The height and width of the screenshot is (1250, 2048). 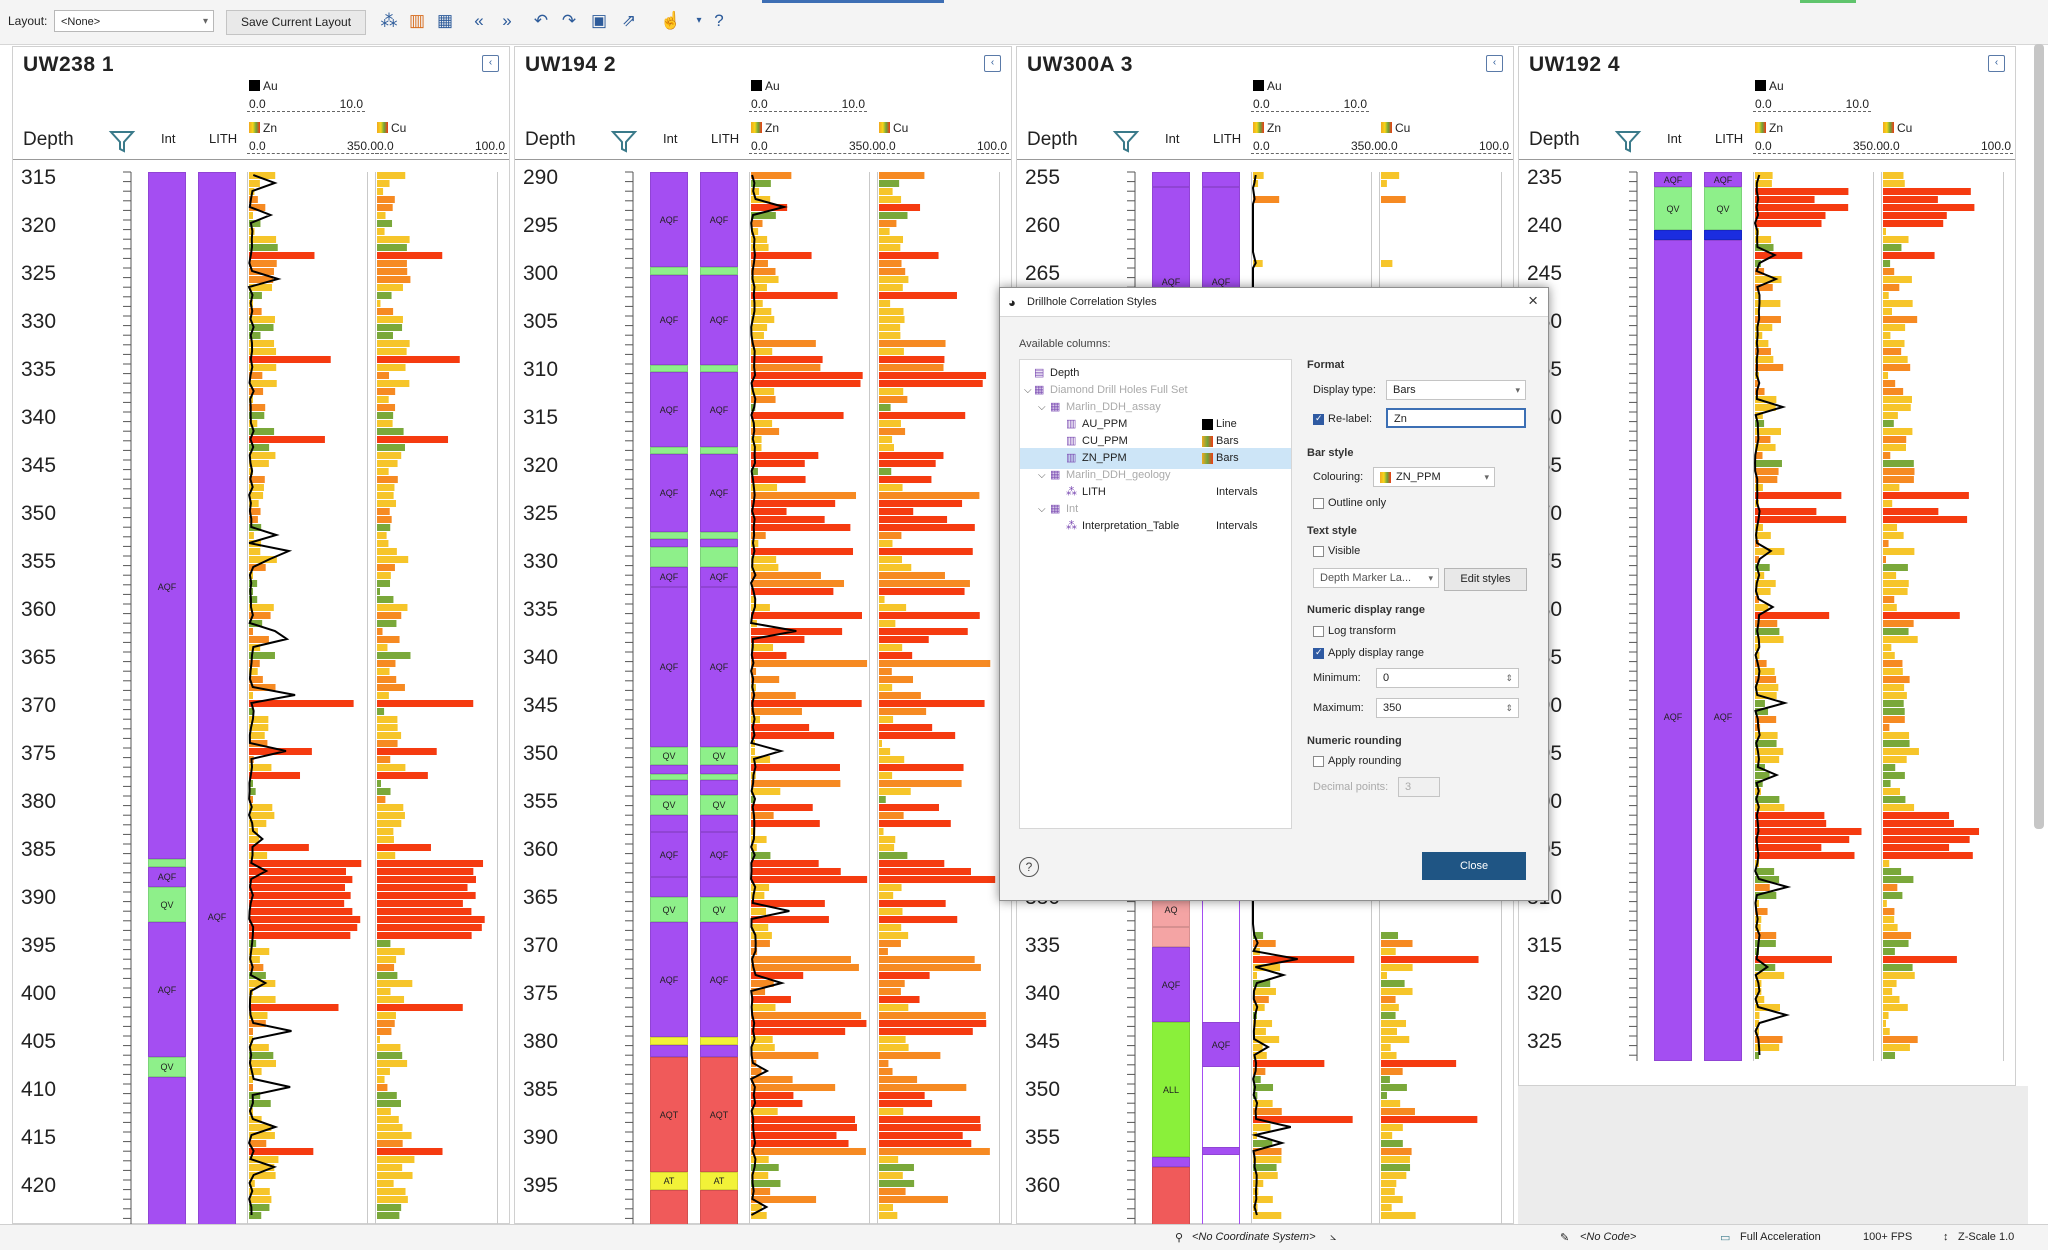 I want to click on outline-only-checkbox, so click(x=1318, y=503).